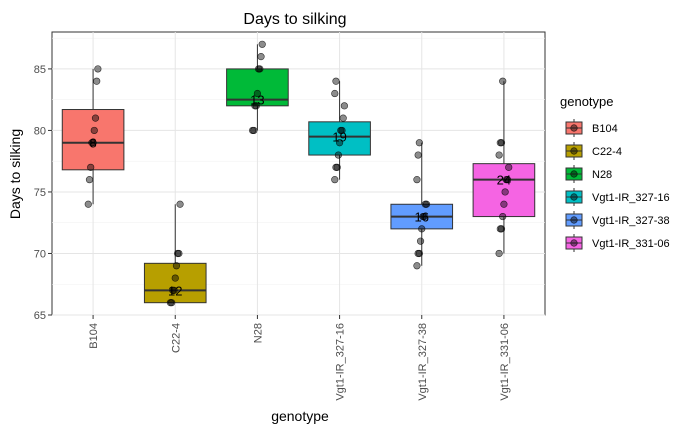  I want to click on y-tick-label: 75, so click(40, 193).